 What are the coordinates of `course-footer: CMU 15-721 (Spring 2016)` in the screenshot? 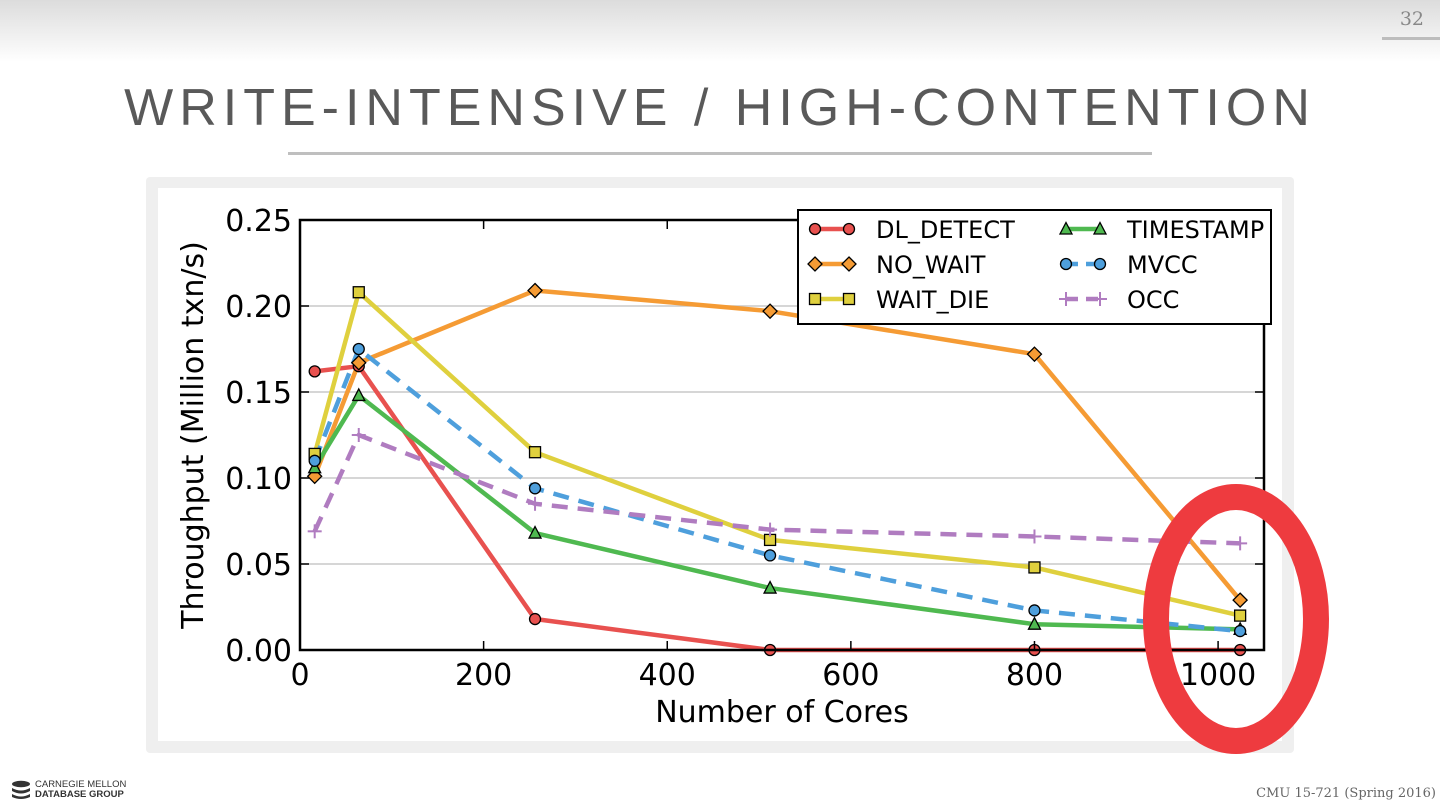 It's located at (1346, 793).